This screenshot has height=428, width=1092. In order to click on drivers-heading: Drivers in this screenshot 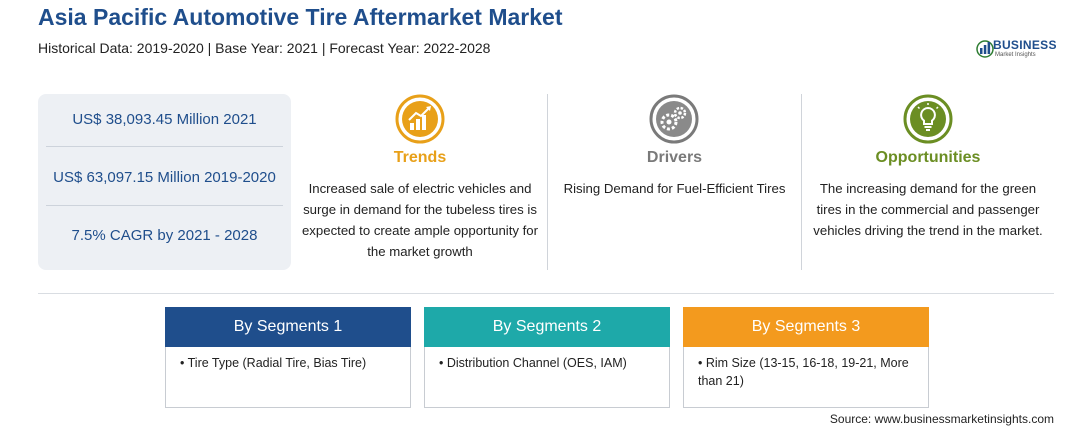, I will do `click(674, 157)`.